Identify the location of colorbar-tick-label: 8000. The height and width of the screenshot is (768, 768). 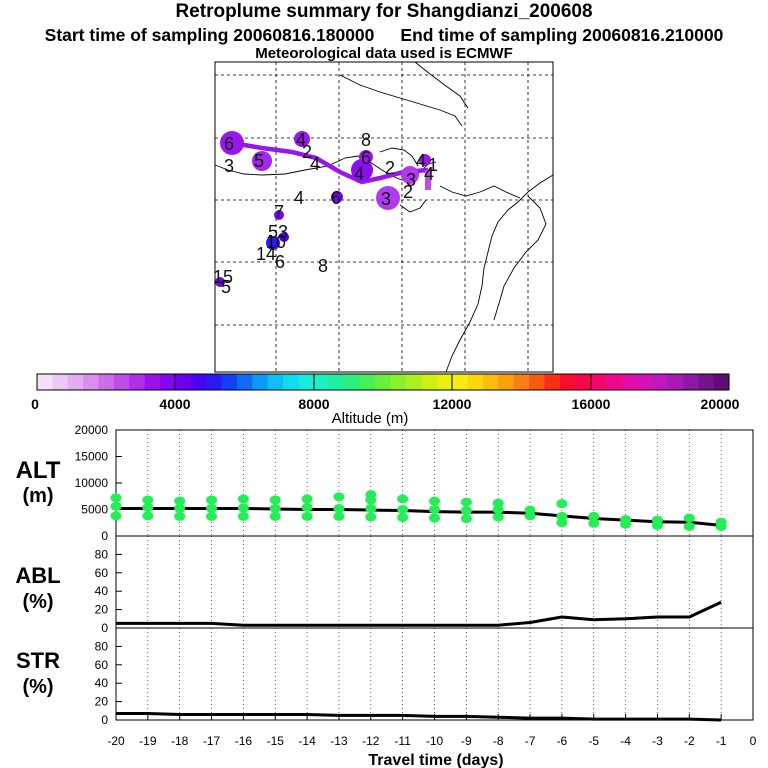
(313, 404).